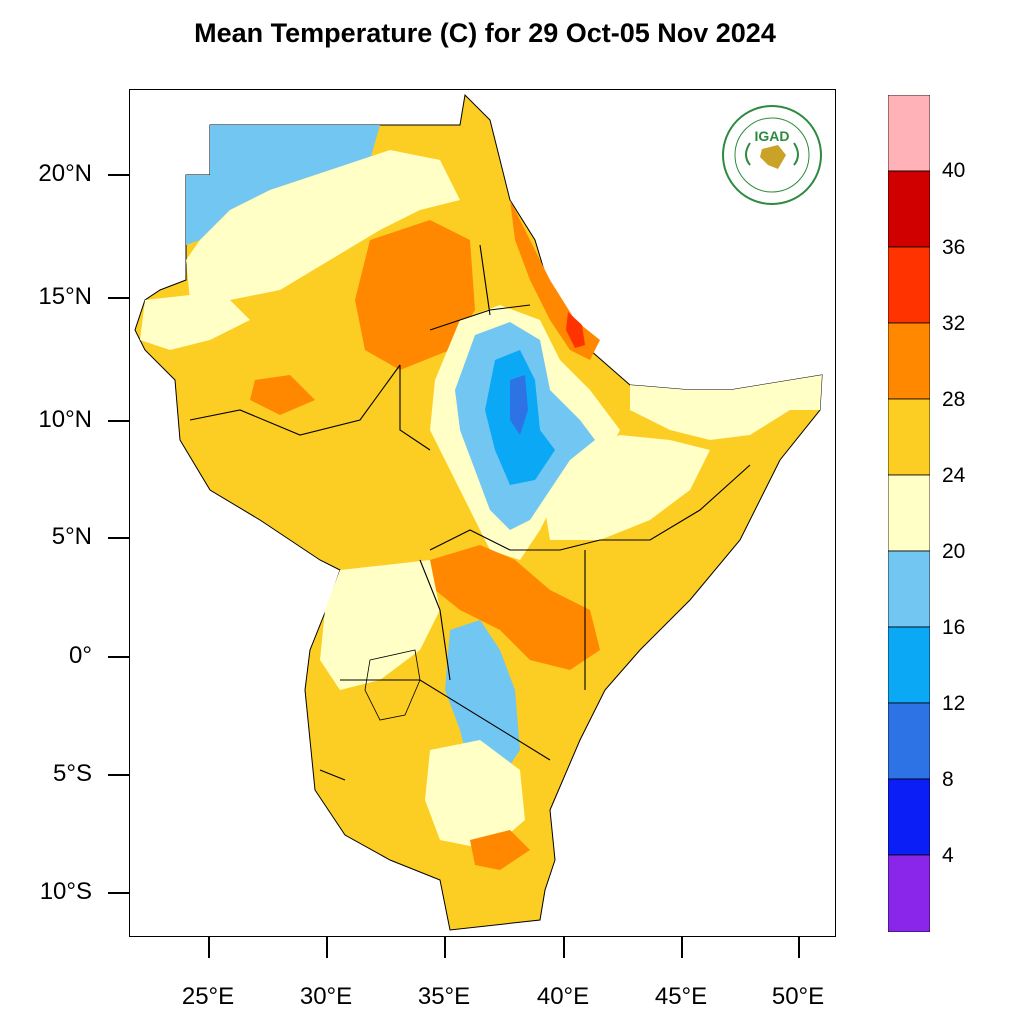 The height and width of the screenshot is (1024, 1024). Describe the element at coordinates (515, 607) in the screenshot. I see `region-hot-kenya` at that location.